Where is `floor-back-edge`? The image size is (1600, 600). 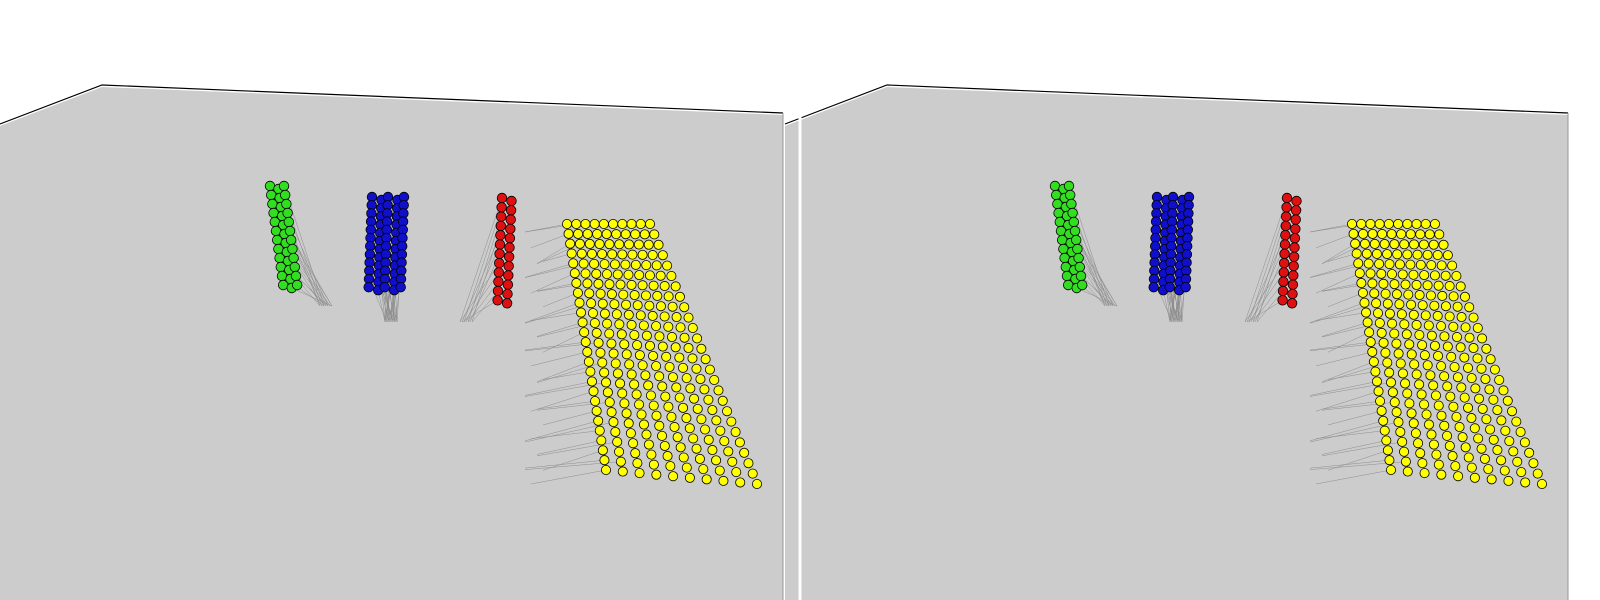
floor-back-edge is located at coordinates (1176, 104).